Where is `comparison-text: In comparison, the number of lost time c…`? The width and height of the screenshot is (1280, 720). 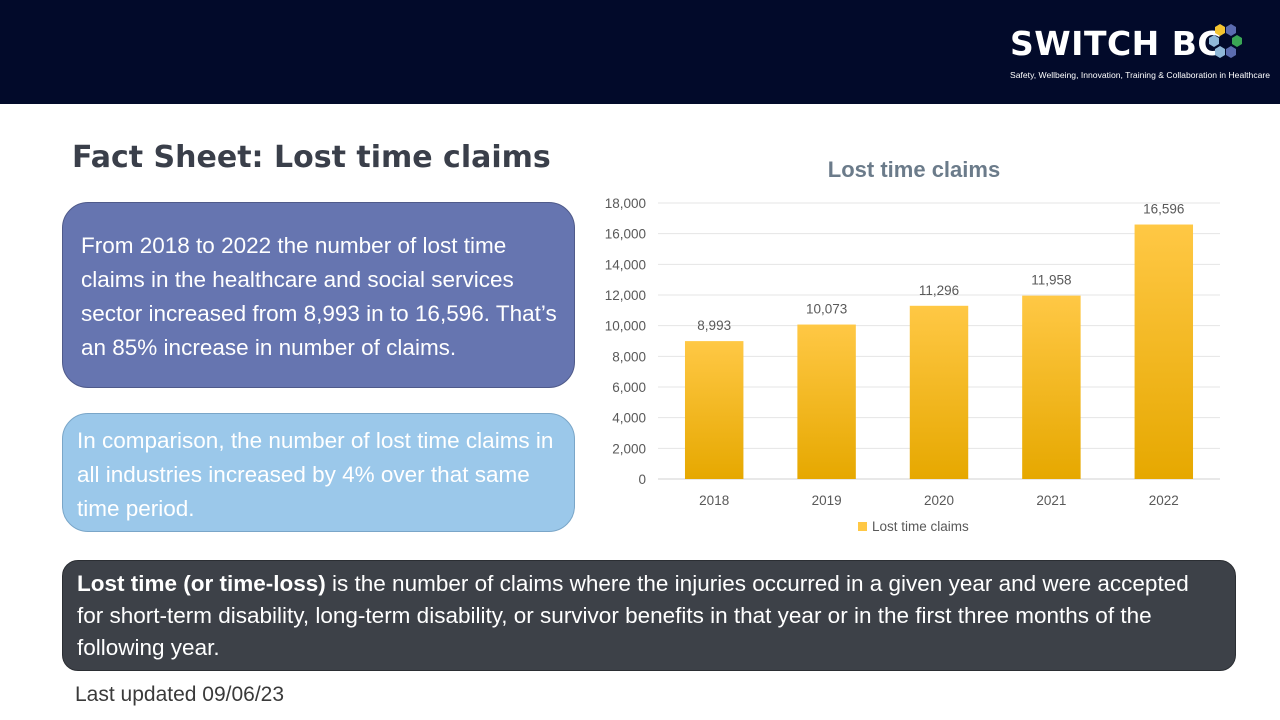 comparison-text: In comparison, the number of lost time c… is located at coordinates (315, 474).